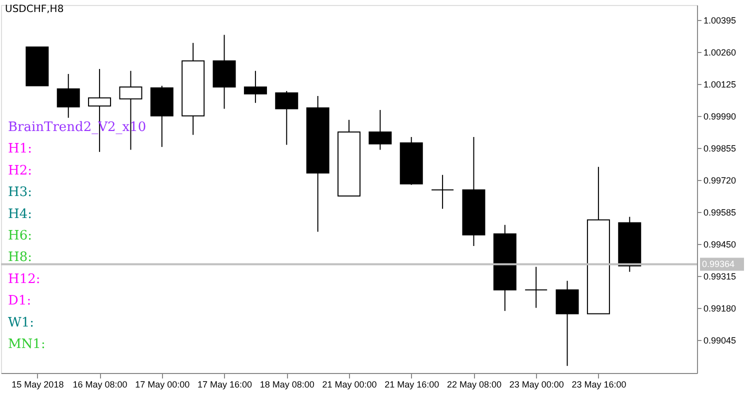 The image size is (750, 394). What do you see at coordinates (24, 279) in the screenshot?
I see `annotation: H12:` at bounding box center [24, 279].